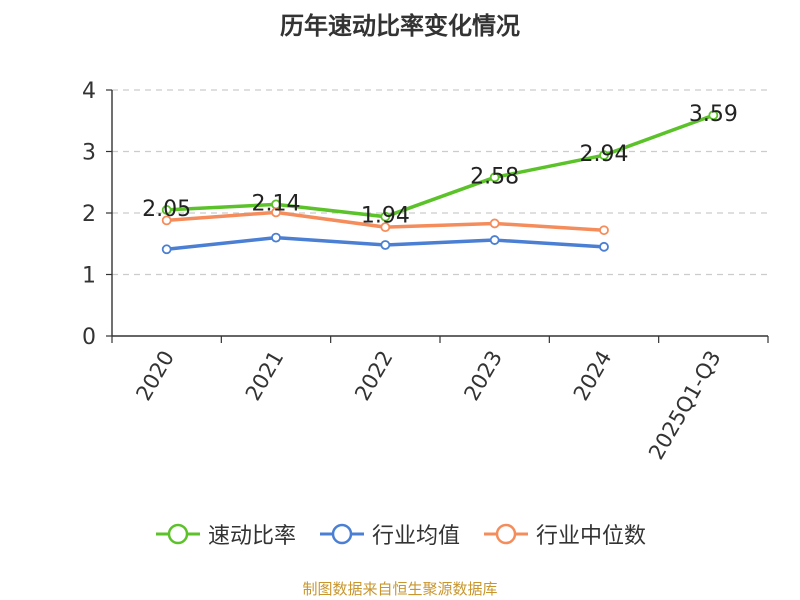 The image size is (800, 600). Describe the element at coordinates (400, 26) in the screenshot. I see `chart-title: 历年速动比率变化情况` at that location.